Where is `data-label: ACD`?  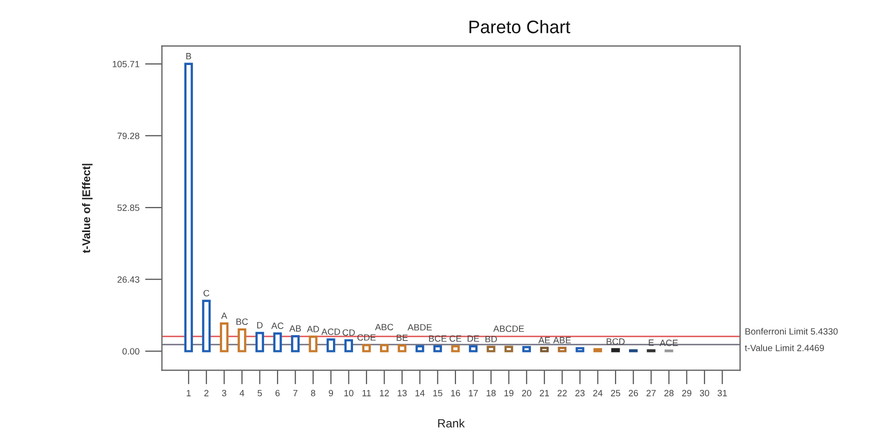
data-label: ACD is located at coordinates (330, 331).